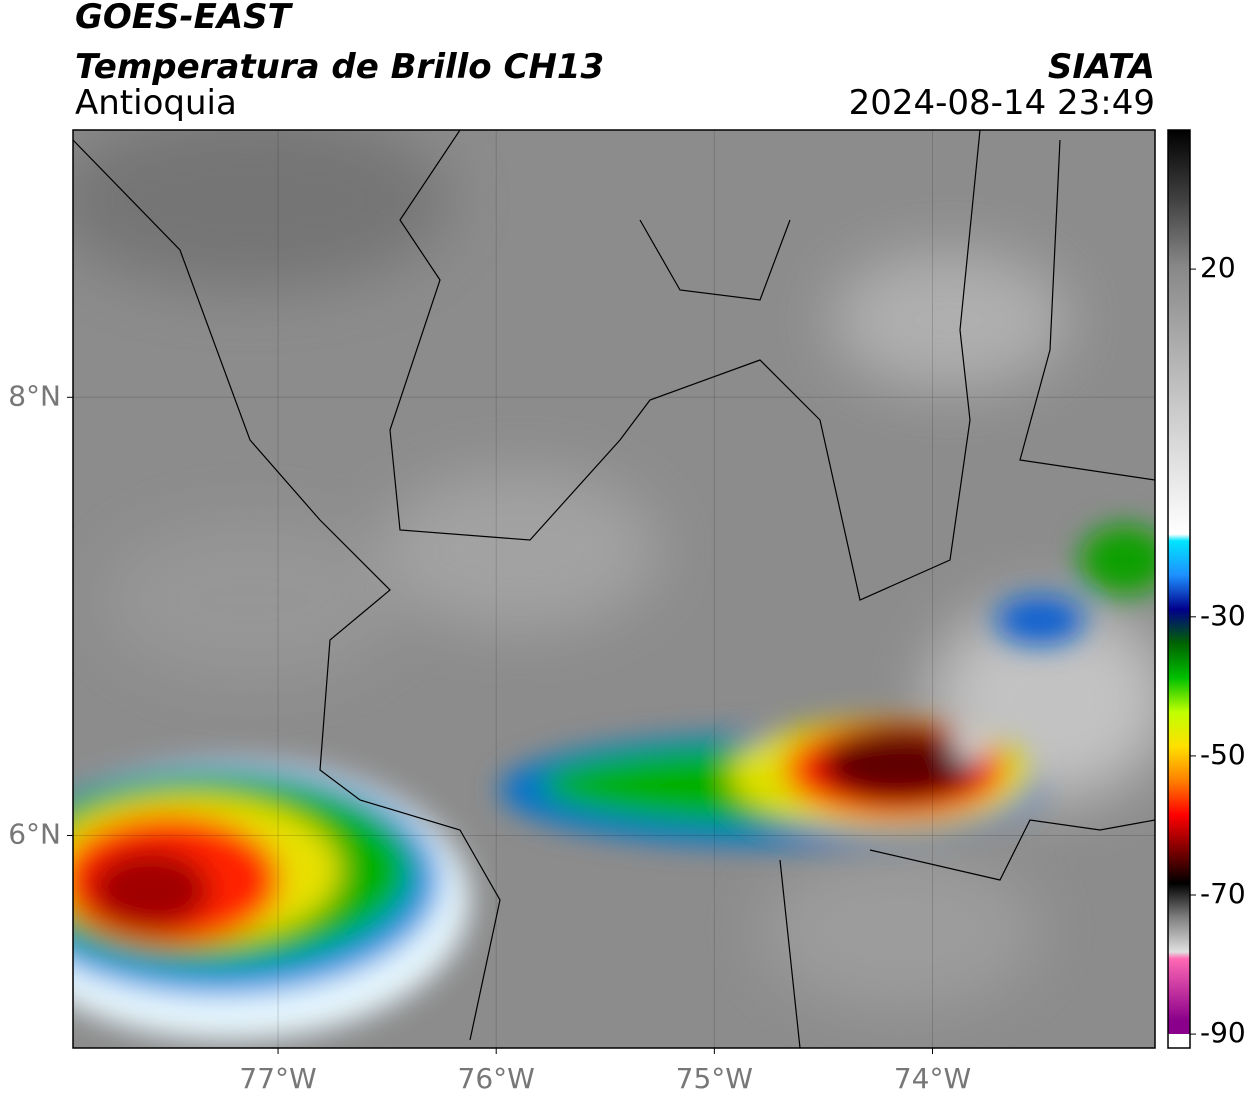 This screenshot has width=1252, height=1099. Describe the element at coordinates (1223, 893) in the screenshot. I see `colorbar-tick-label: -70` at that location.